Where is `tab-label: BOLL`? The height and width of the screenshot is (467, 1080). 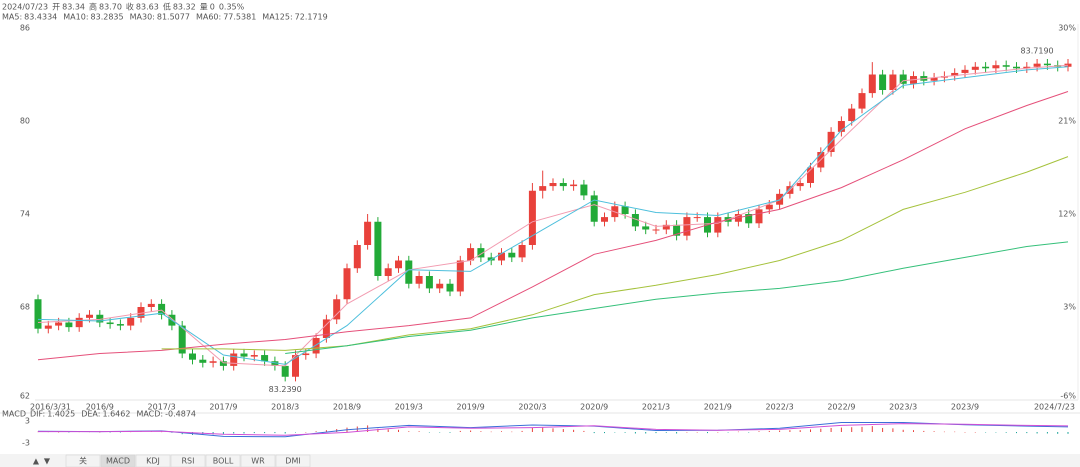 tab-label: BOLL is located at coordinates (223, 461).